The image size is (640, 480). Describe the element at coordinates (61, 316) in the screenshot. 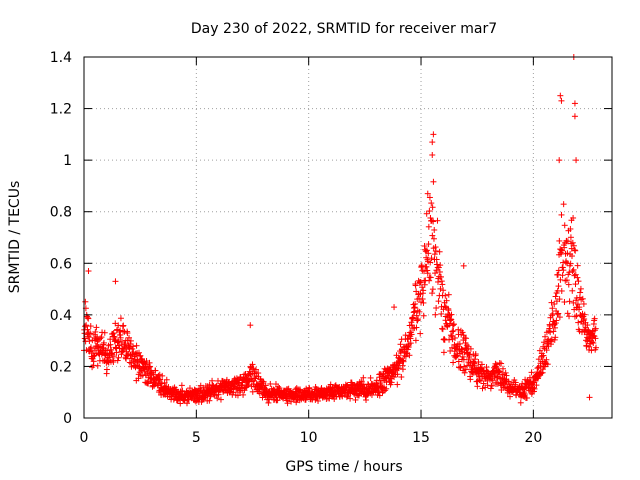

I see `y-tick-label: 0.4` at that location.